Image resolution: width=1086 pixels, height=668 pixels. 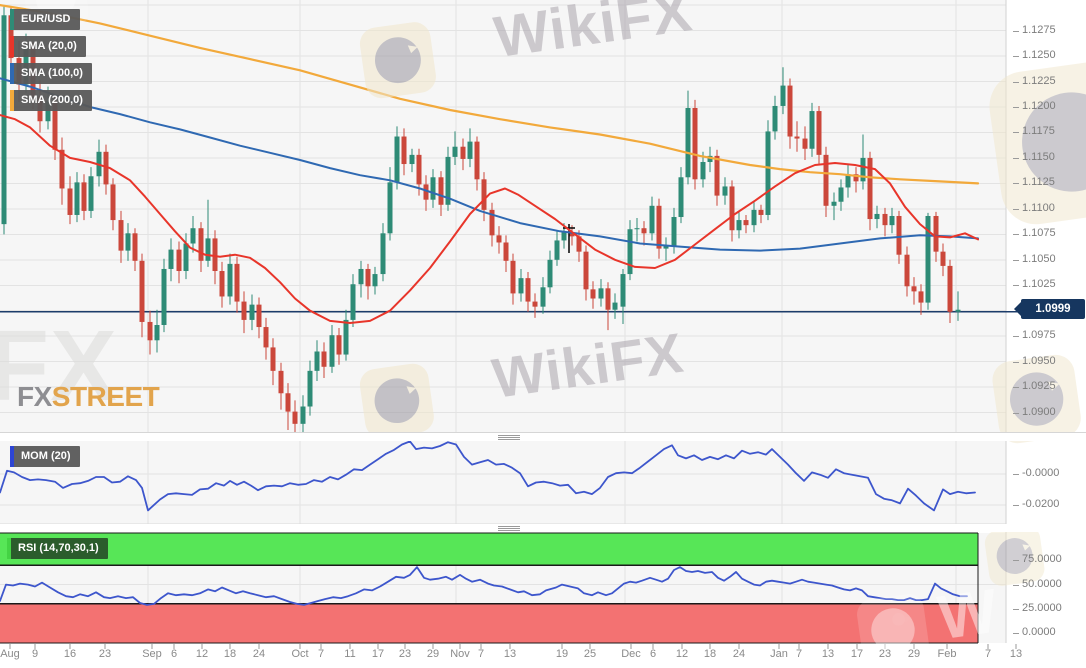 What do you see at coordinates (433, 654) in the screenshot?
I see `x-axis-label: 29` at bounding box center [433, 654].